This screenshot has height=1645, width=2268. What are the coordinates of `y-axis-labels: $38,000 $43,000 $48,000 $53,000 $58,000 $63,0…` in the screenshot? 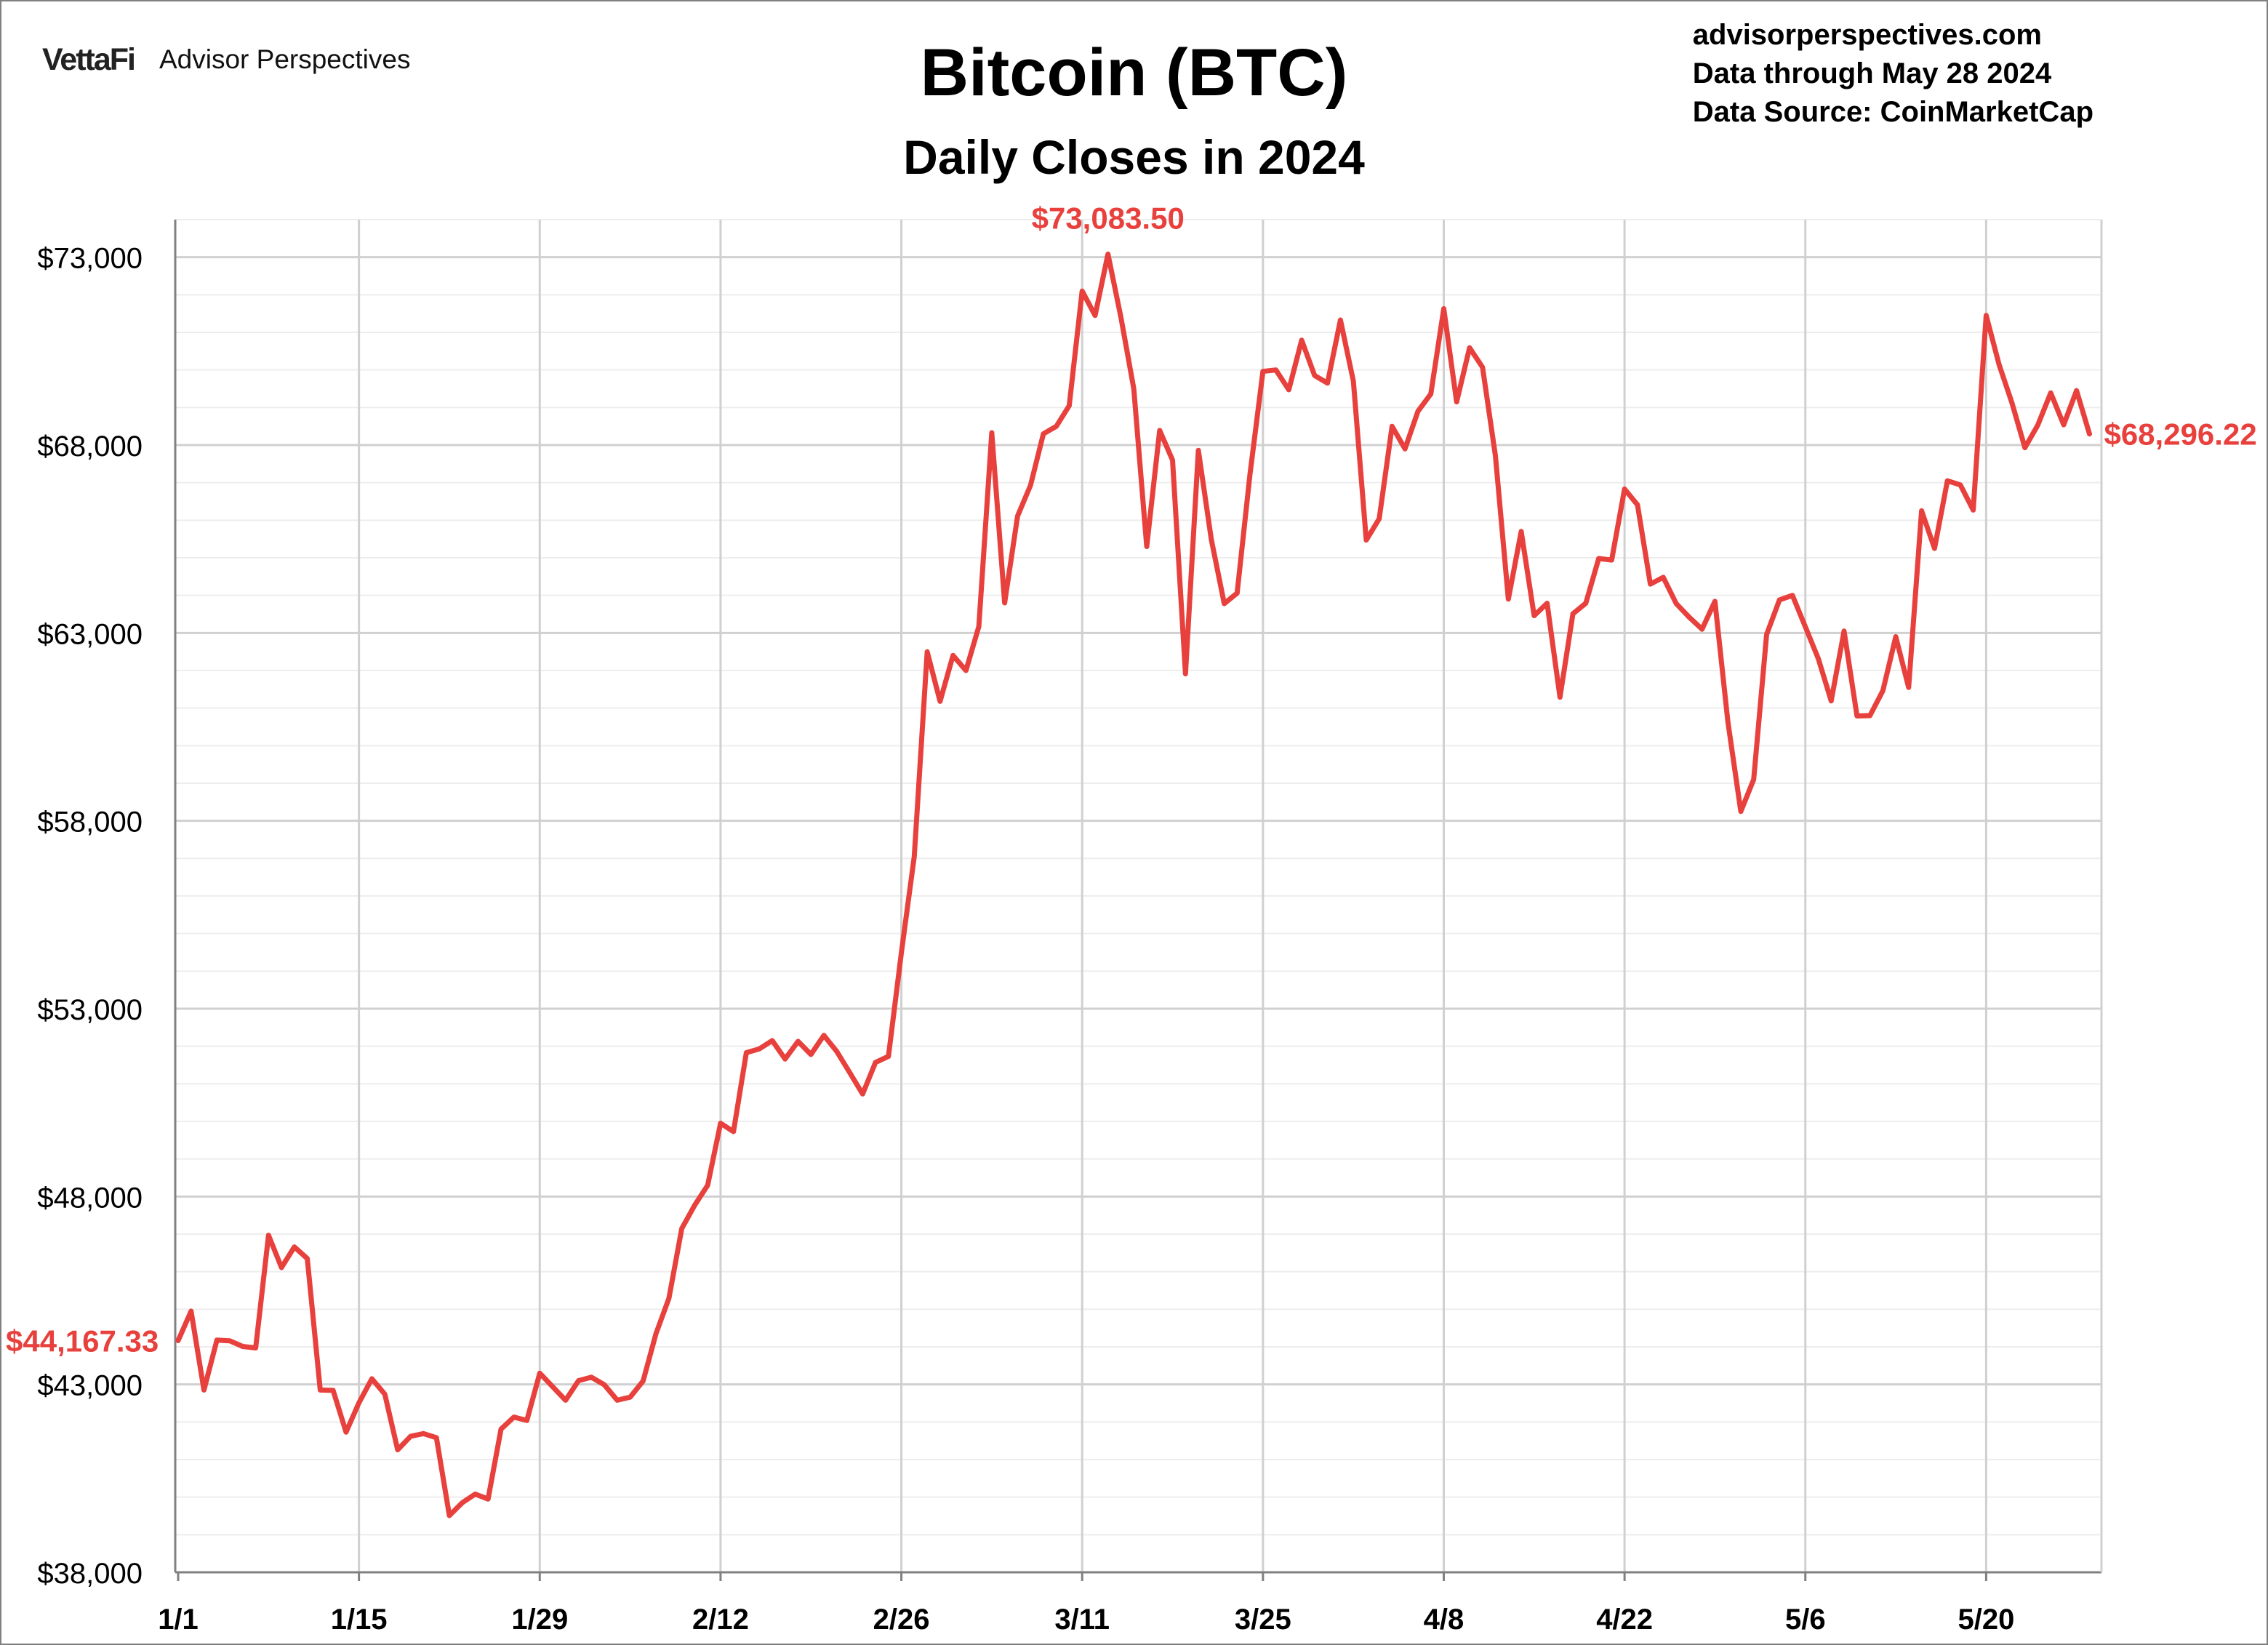 It's located at (90, 916).